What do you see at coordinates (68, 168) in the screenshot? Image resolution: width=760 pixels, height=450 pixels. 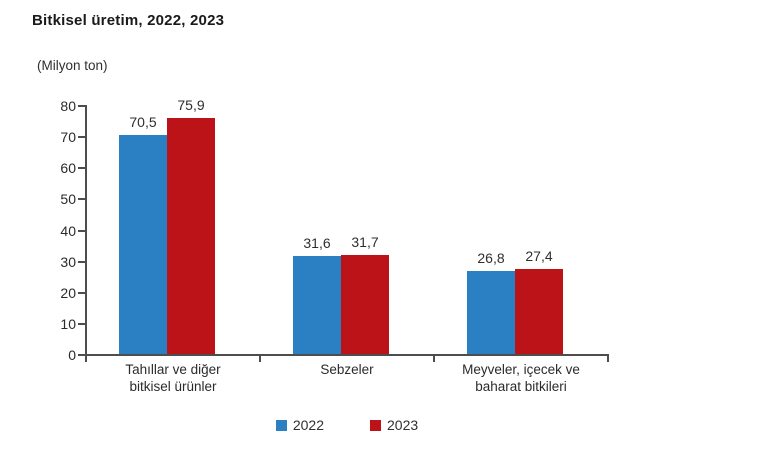 I see `y-tick-label: 60` at bounding box center [68, 168].